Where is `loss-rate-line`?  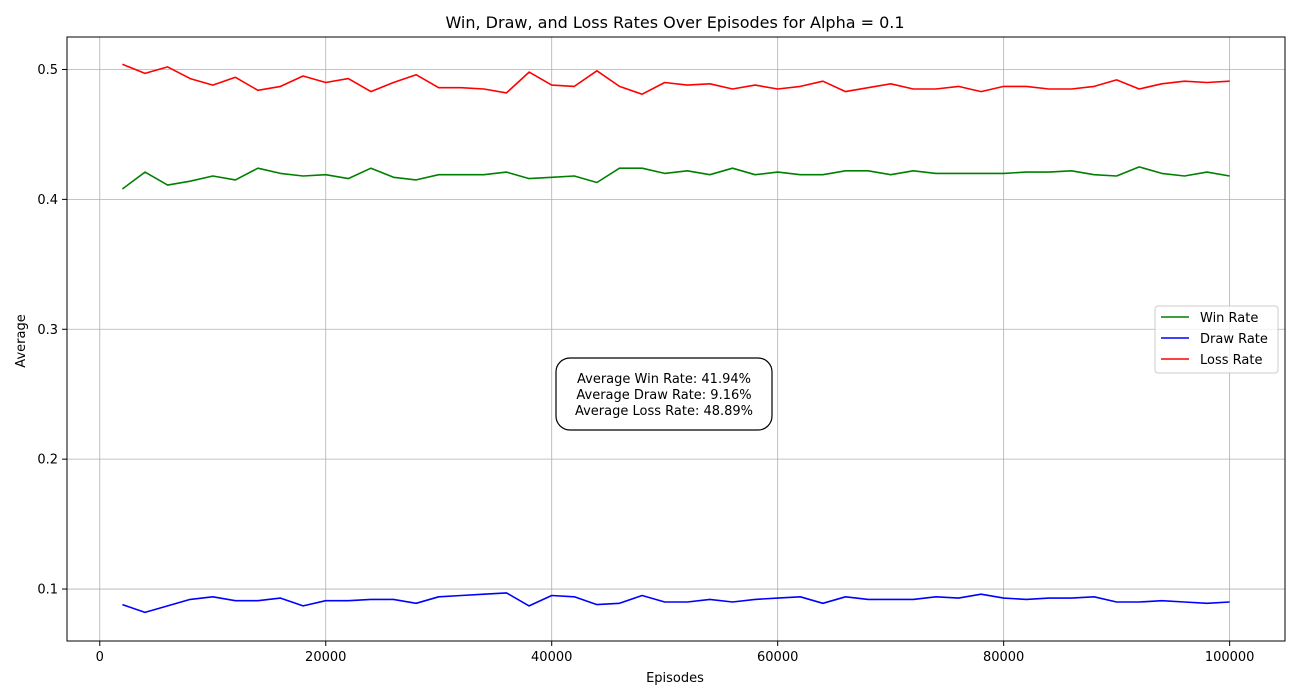
loss-rate-line is located at coordinates (676, 79).